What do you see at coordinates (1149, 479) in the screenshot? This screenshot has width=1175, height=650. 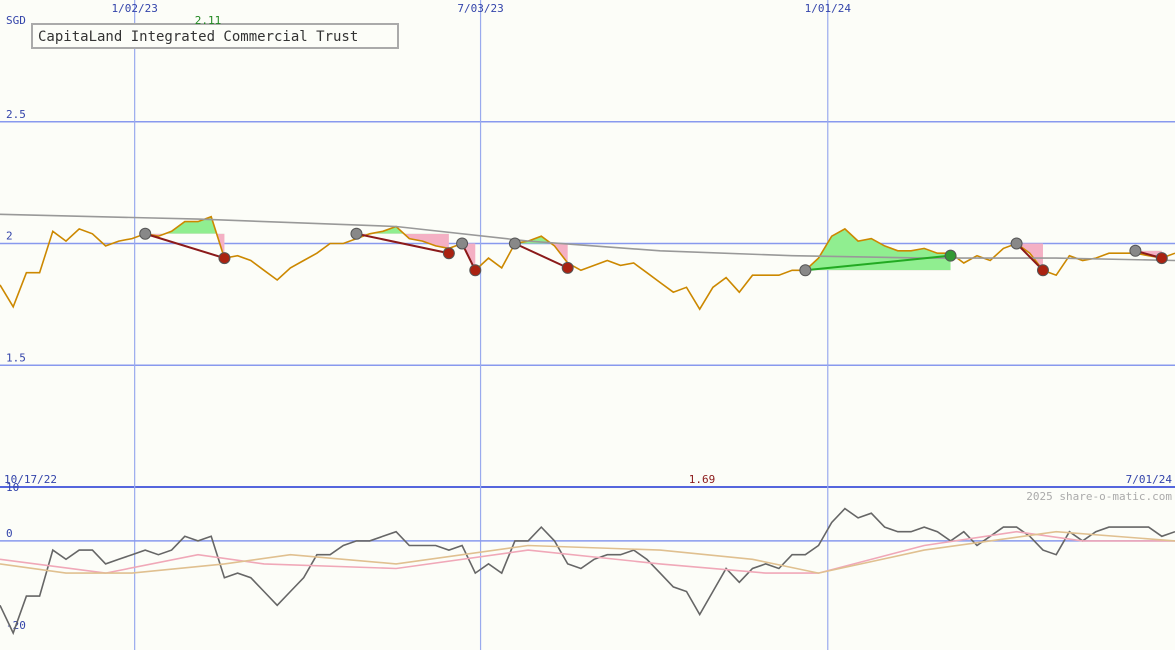 I see `end-date: 7/01/24` at bounding box center [1149, 479].